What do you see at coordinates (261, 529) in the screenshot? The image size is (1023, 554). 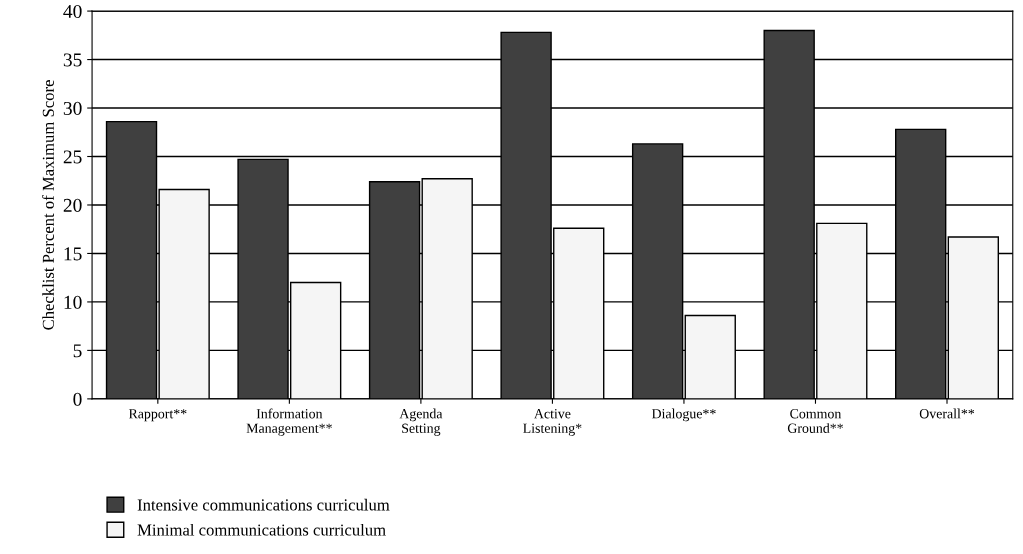 I see `legend-label: Minimal communications curriculum` at bounding box center [261, 529].